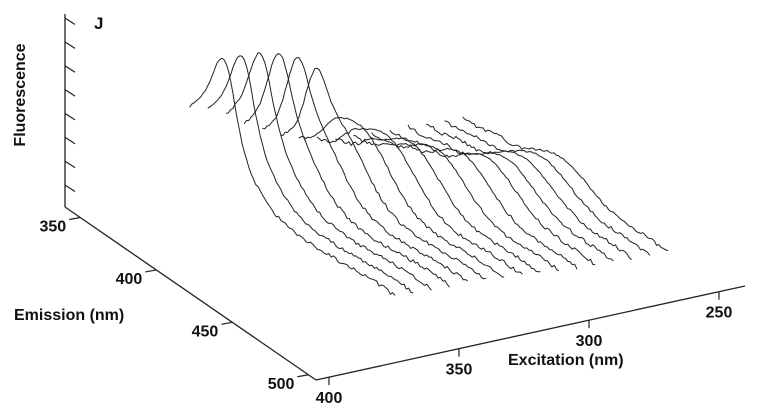 The image size is (778, 409). I want to click on emission-tick-label: 350, so click(53, 226).